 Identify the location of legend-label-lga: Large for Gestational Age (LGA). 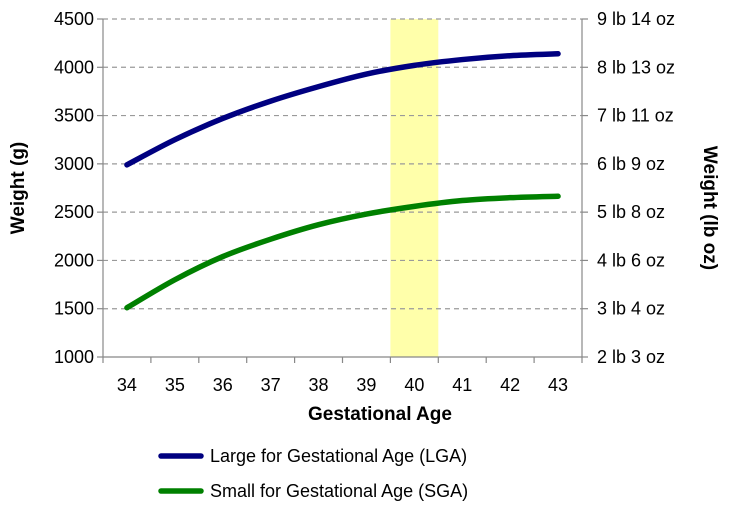
(338, 456).